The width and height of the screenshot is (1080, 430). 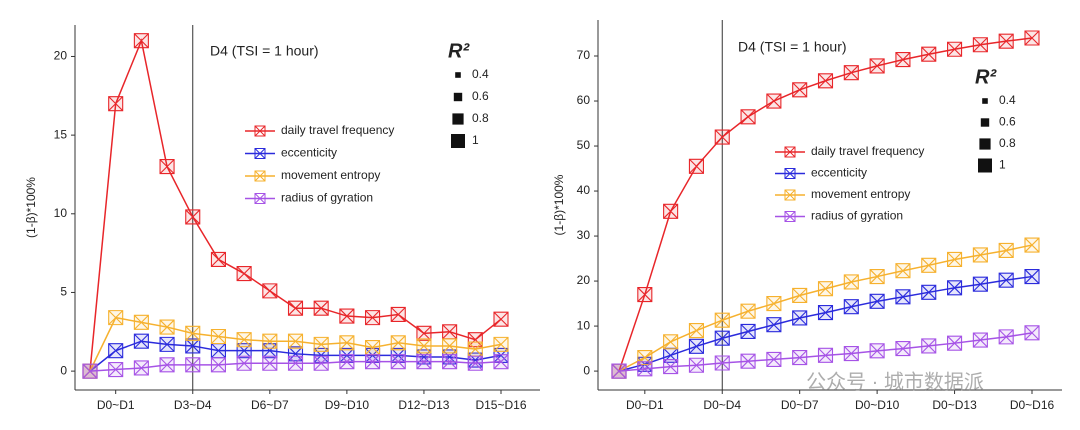 I want to click on x-tick-label: D15~D16, so click(x=500, y=405).